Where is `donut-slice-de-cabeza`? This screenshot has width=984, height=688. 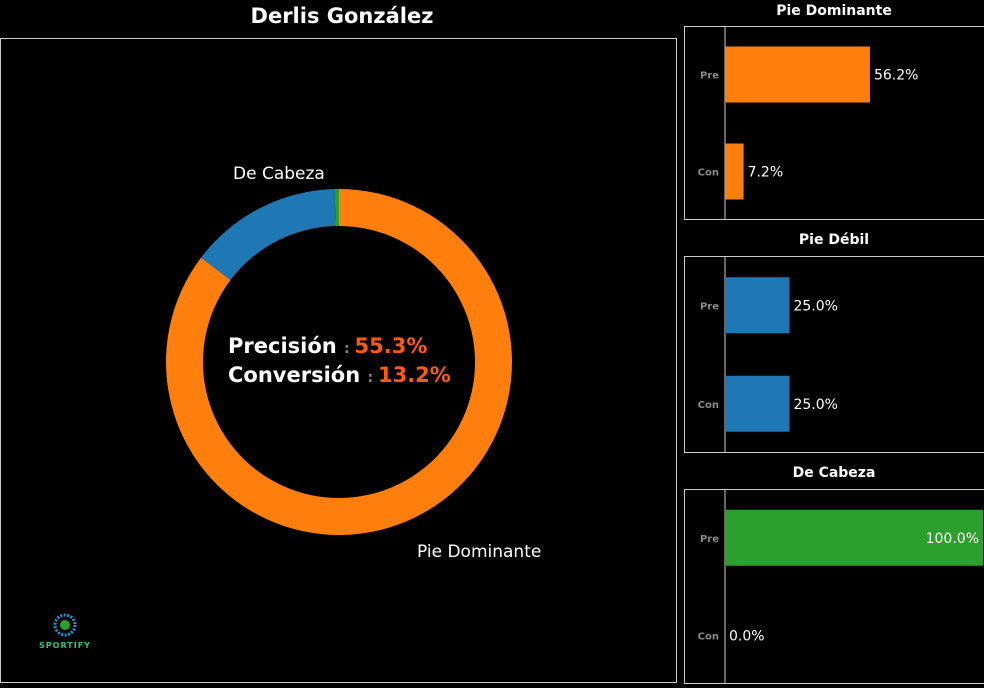
donut-slice-de-cabeza is located at coordinates (336, 208).